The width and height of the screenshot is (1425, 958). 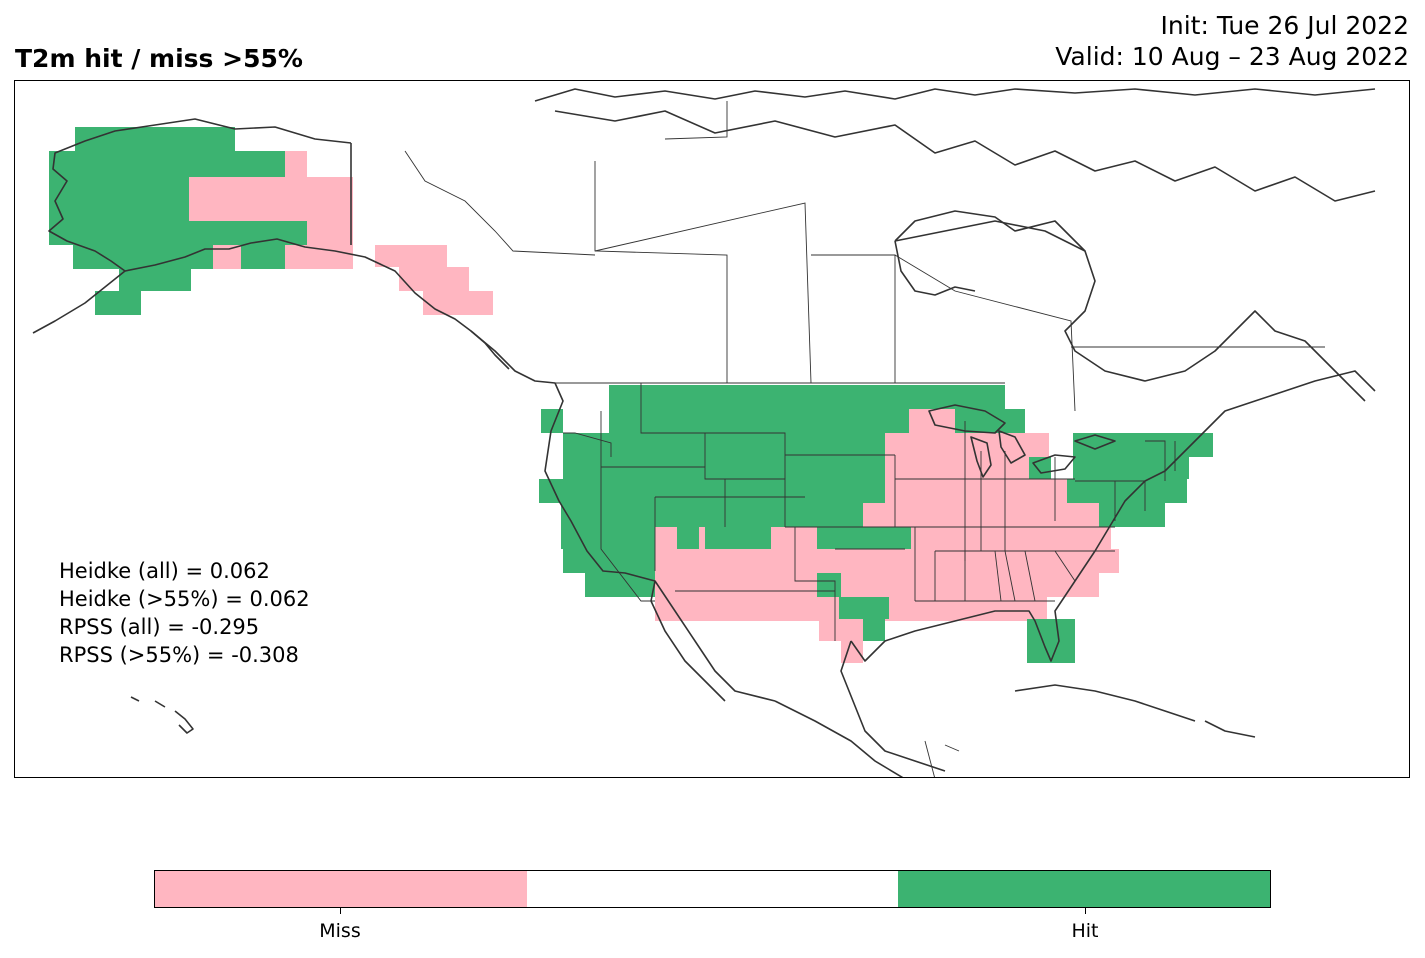 What do you see at coordinates (1085, 931) in the screenshot?
I see `hit-label: Hit` at bounding box center [1085, 931].